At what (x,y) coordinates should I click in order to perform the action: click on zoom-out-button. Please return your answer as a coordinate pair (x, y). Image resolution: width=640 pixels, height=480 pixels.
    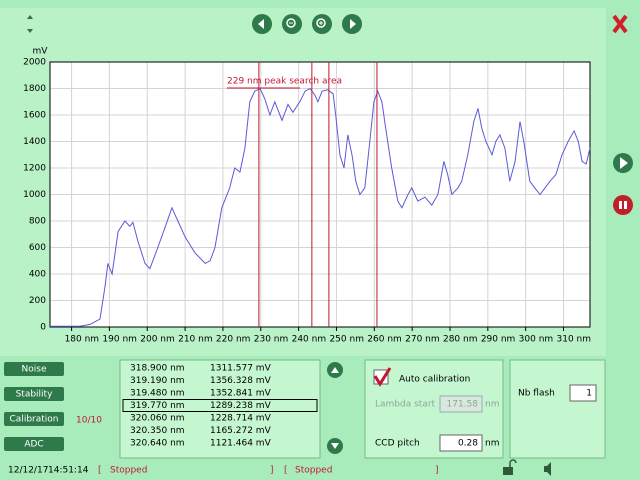
    Looking at the image, I should click on (292, 24).